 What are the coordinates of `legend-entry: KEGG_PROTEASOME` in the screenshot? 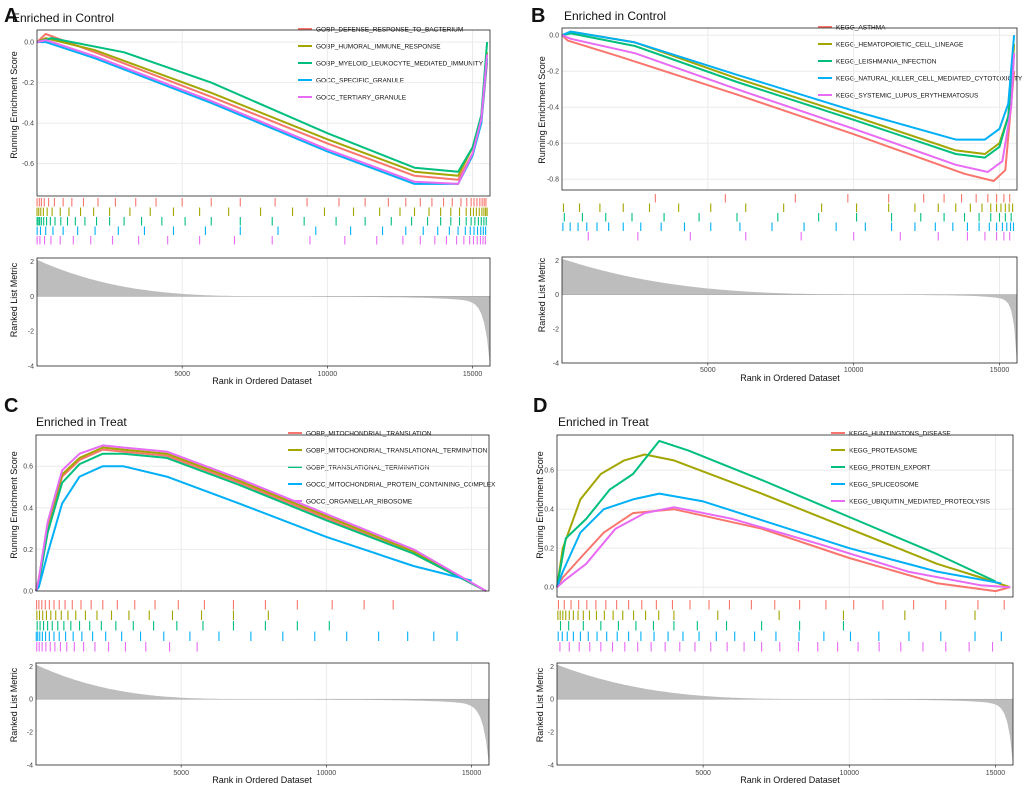 It's located at (883, 450).